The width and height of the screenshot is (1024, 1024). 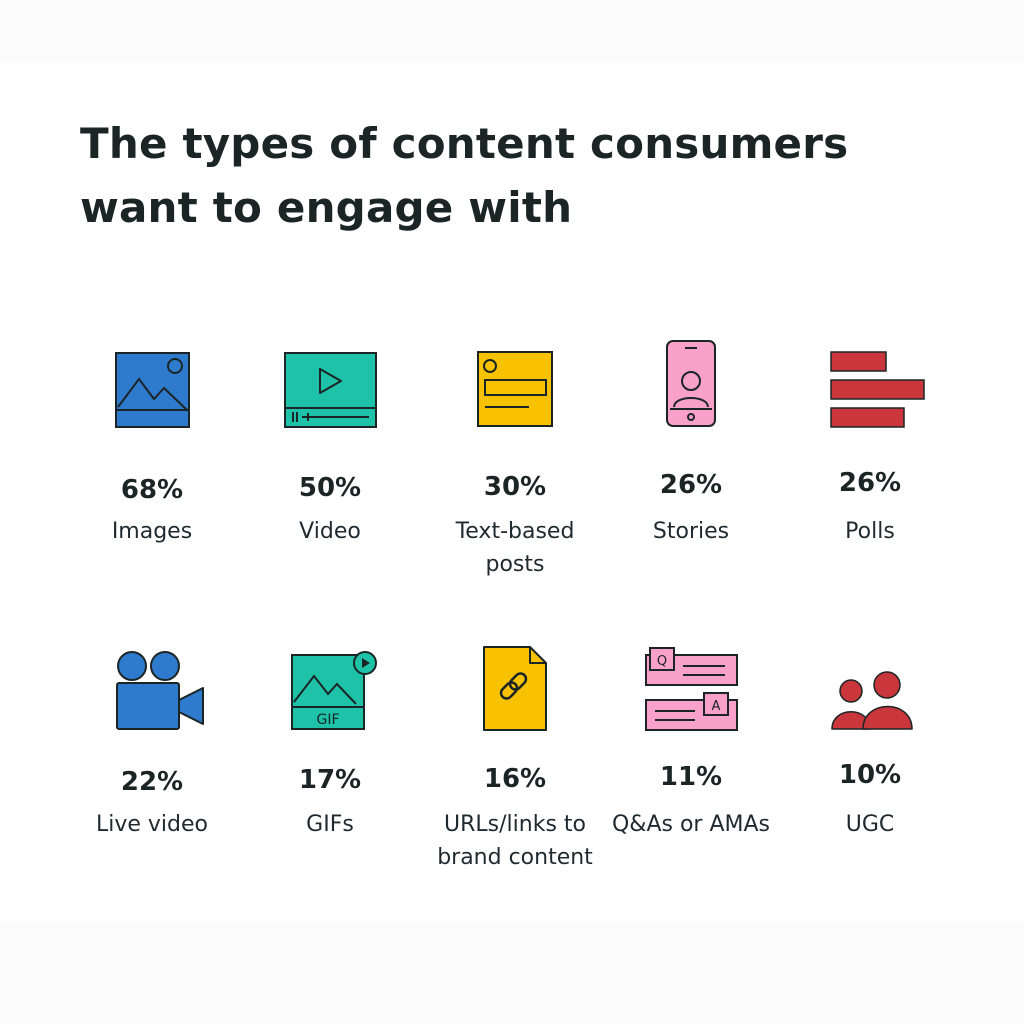 What do you see at coordinates (152, 531) in the screenshot?
I see `stat-label-images: Images` at bounding box center [152, 531].